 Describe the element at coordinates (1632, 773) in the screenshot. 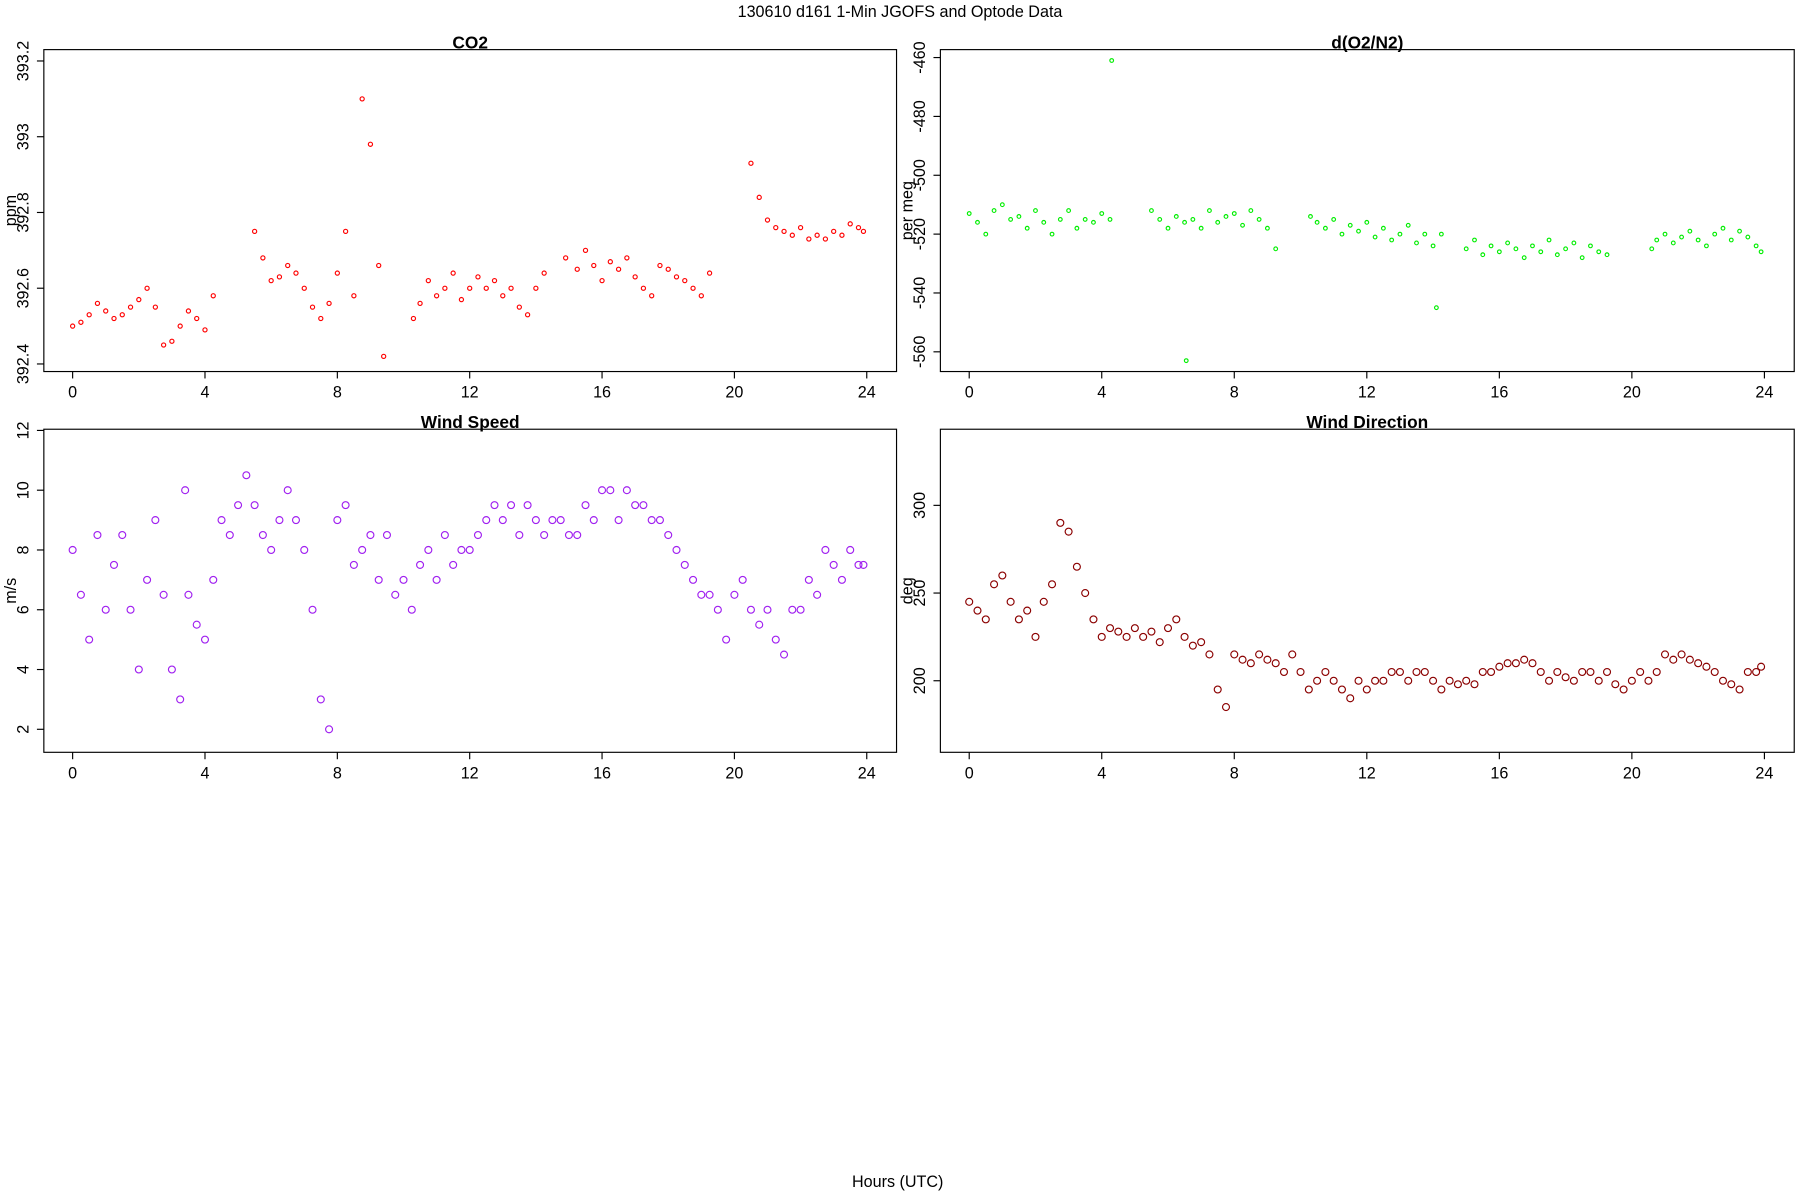

I see `x-tick-label: 20` at that location.